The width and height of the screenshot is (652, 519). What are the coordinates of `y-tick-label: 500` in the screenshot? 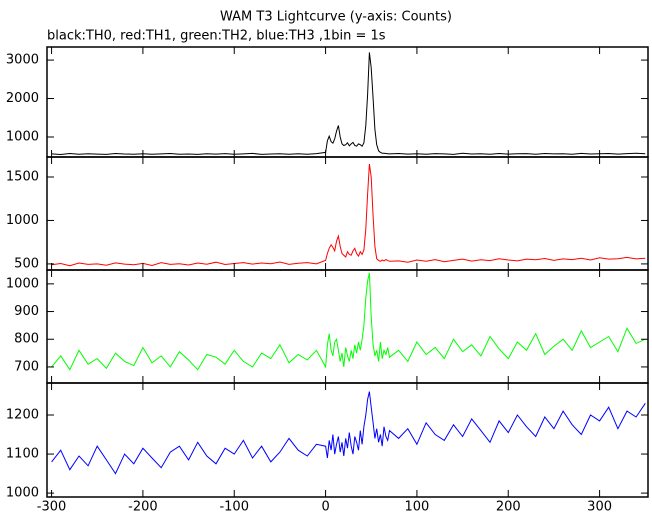 It's located at (26, 263).